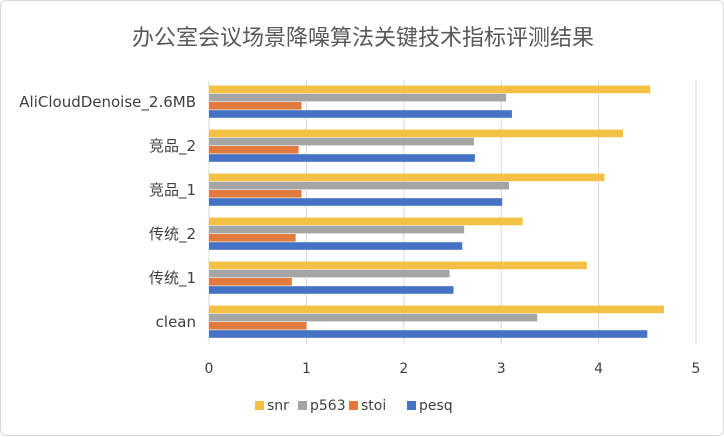 The height and width of the screenshot is (437, 724). I want to click on category-label-3: 传统_2, so click(172, 234).